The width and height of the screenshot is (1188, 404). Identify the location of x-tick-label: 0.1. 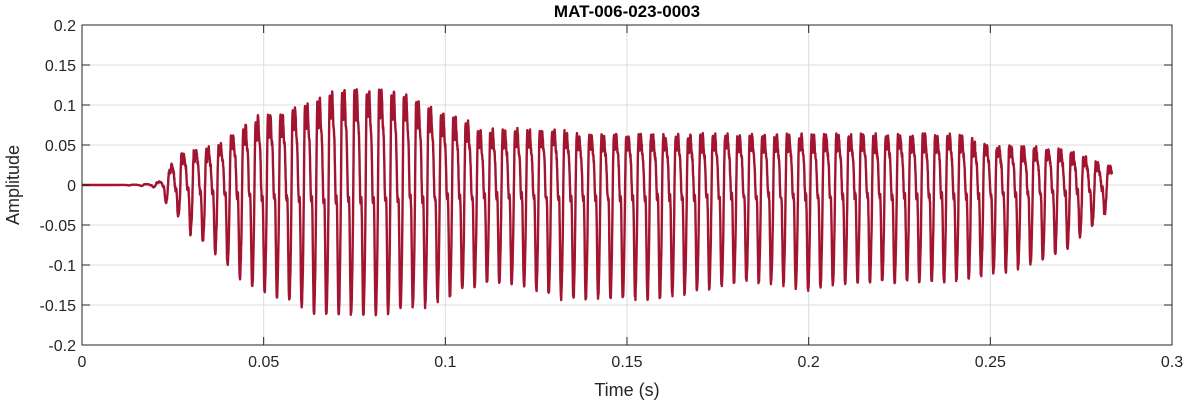
(445, 362).